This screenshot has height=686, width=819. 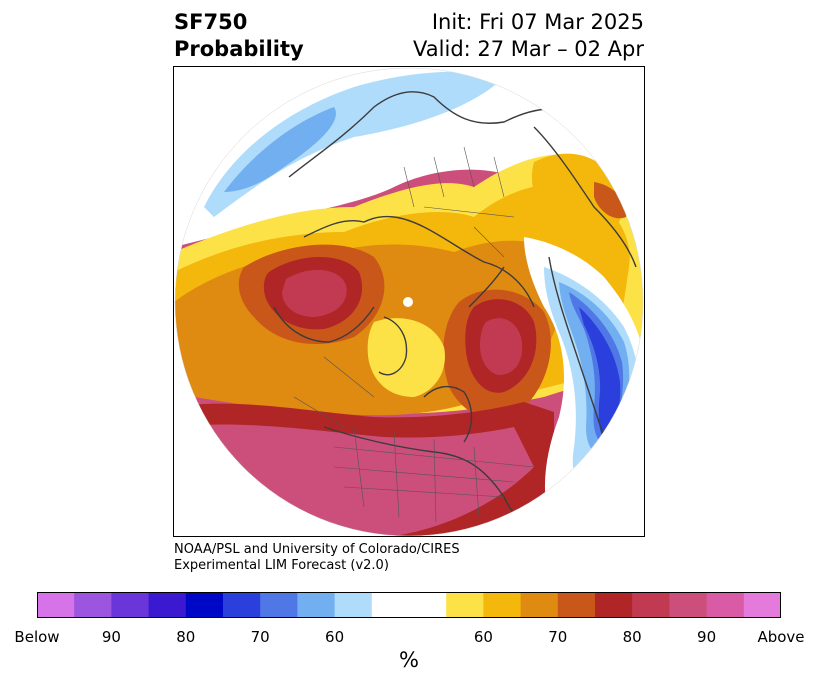 What do you see at coordinates (314, 293) in the screenshot?
I see `field-crimson-west` at bounding box center [314, 293].